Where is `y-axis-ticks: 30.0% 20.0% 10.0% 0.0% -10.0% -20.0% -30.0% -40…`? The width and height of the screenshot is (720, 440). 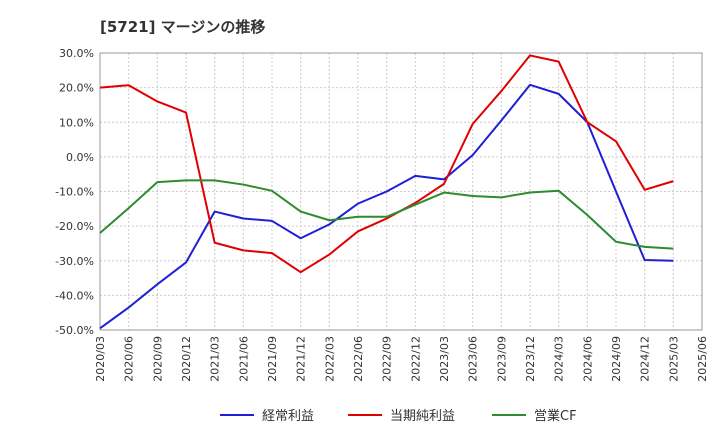
y-axis-ticks: 30.0% 20.0% 10.0% 0.0% -10.0% -20.0% -30.0% -40… is located at coordinates (74, 192).